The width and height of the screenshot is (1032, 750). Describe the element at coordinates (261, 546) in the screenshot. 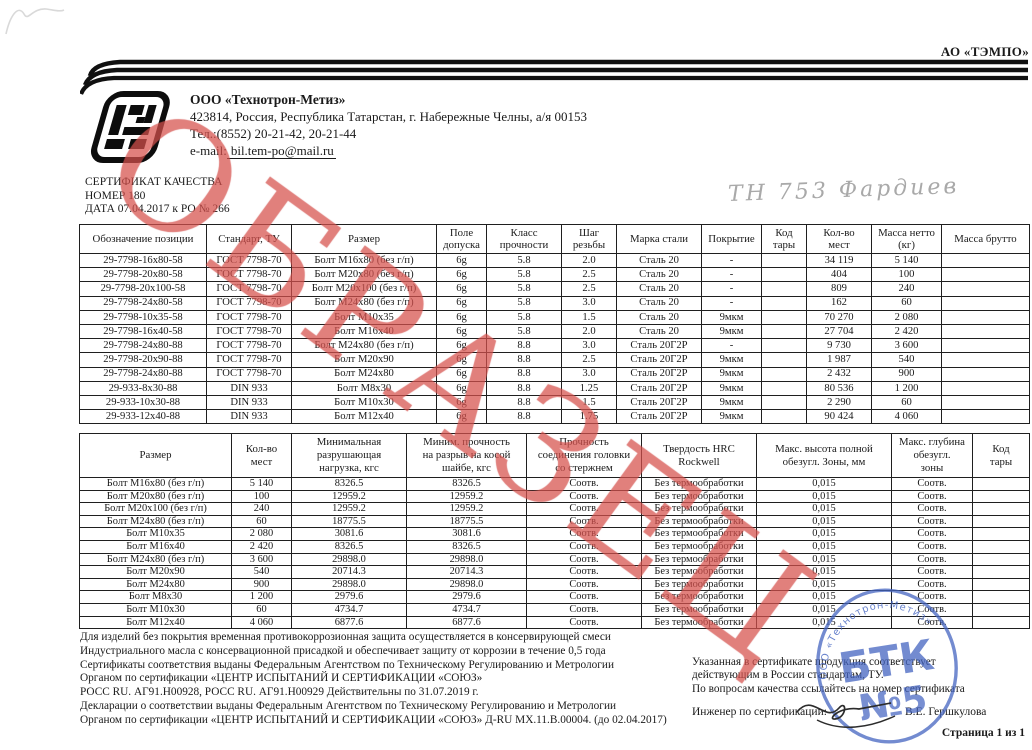

I see `table-cell: 2 420` at that location.